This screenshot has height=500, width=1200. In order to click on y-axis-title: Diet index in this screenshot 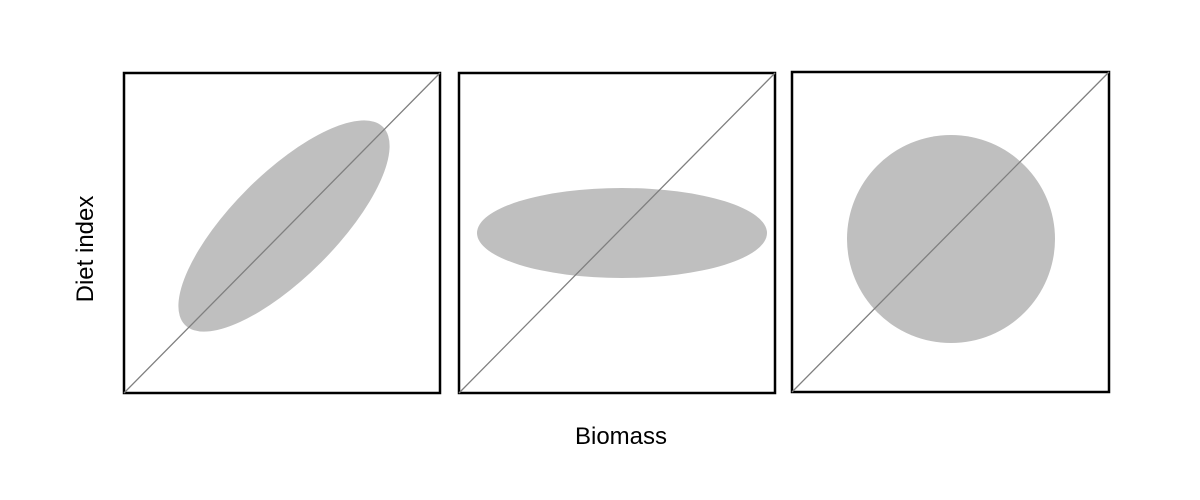, I will do `click(85, 249)`.